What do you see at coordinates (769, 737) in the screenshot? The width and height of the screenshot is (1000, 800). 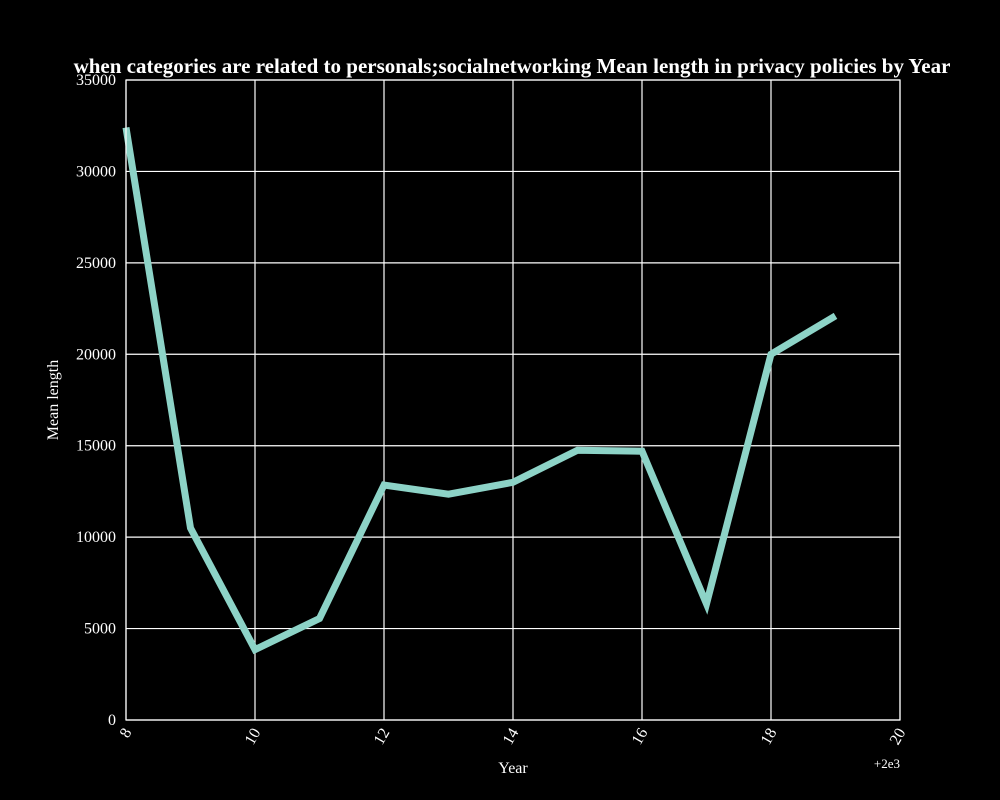 I see `x-tick-label: 18` at bounding box center [769, 737].